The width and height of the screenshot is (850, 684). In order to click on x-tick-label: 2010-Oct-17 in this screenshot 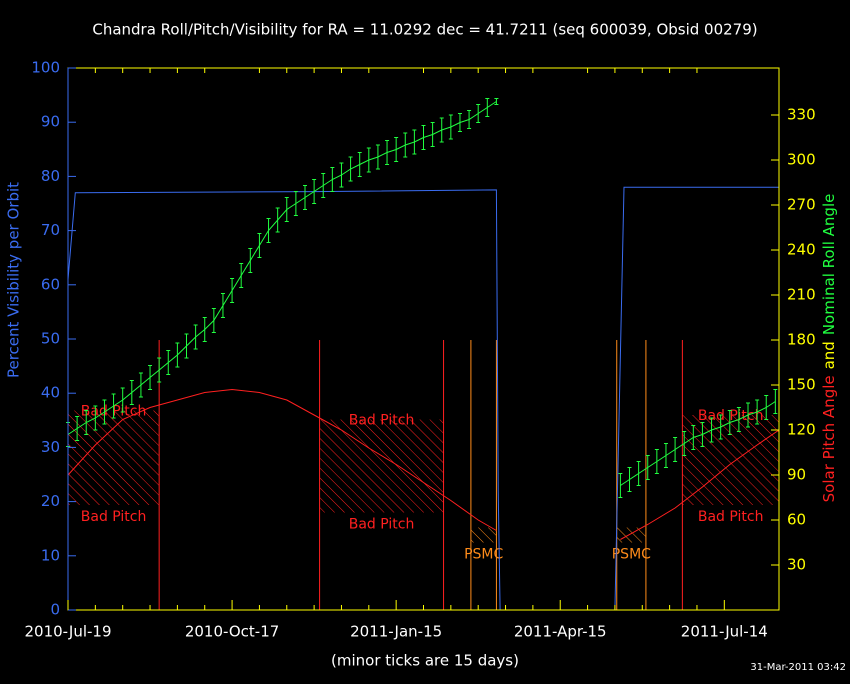, I will do `click(232, 632)`.